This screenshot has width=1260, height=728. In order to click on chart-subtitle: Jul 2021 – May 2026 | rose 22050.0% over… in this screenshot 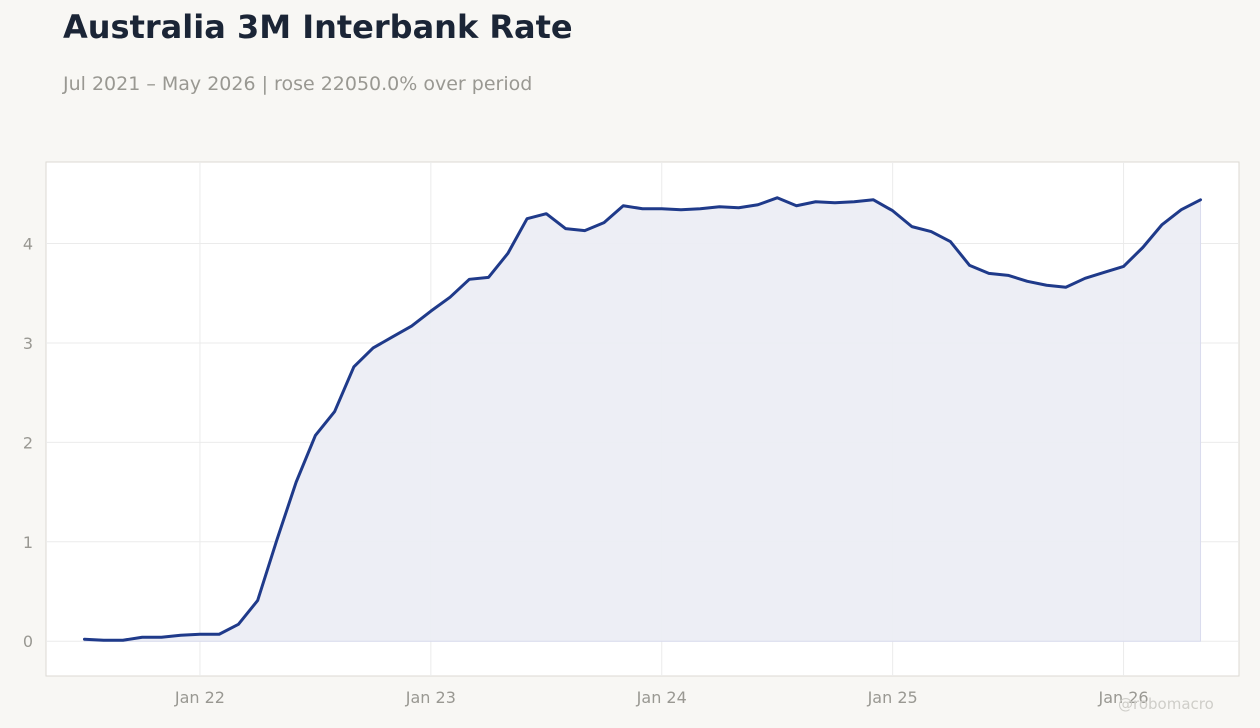, I will do `click(298, 84)`.